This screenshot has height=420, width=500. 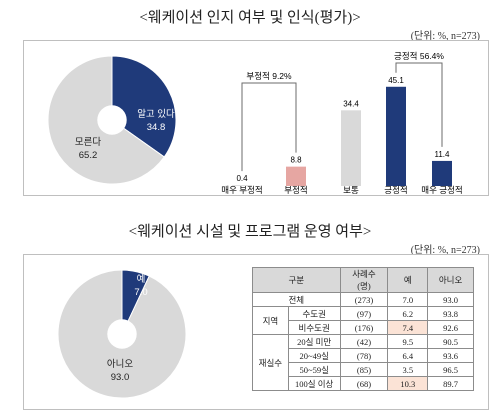 What do you see at coordinates (250, 18) in the screenshot?
I see `section1-title: <웨케이션 인지 여부 및 인식(평가)>` at bounding box center [250, 18].